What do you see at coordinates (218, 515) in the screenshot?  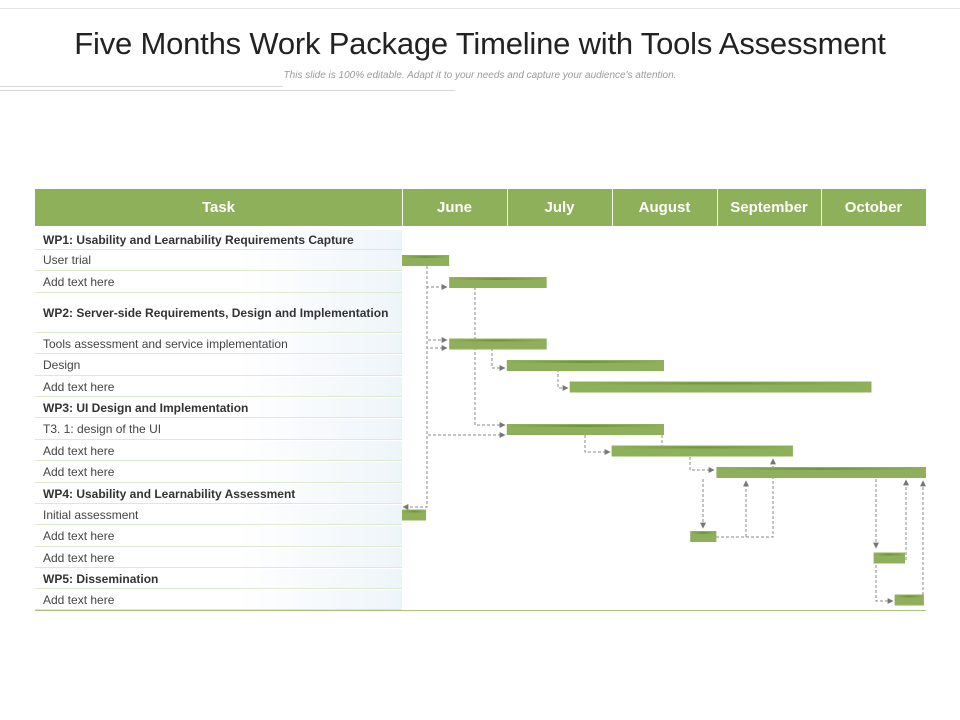 I see `task-row: Initial assessment` at bounding box center [218, 515].